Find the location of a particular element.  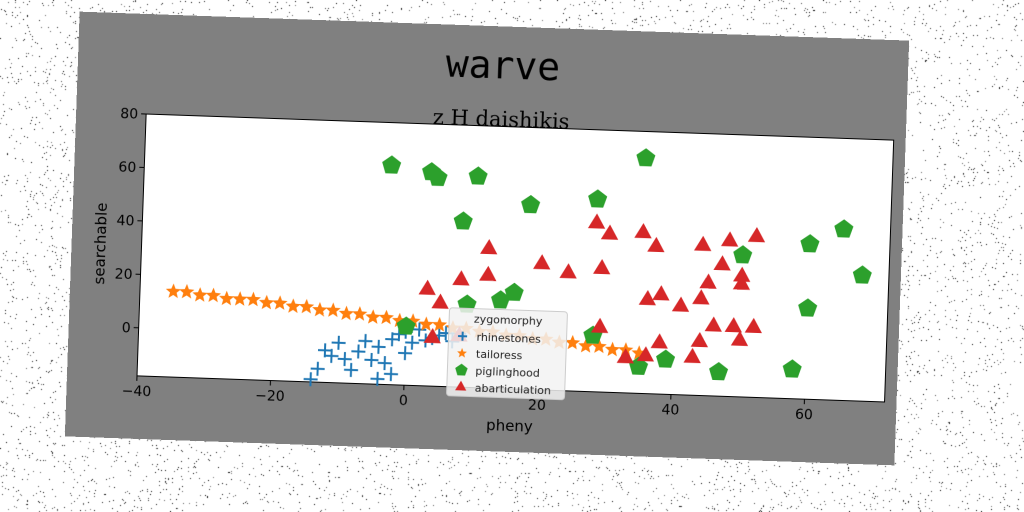

legend-marker-rhinestones is located at coordinates (462, 336).